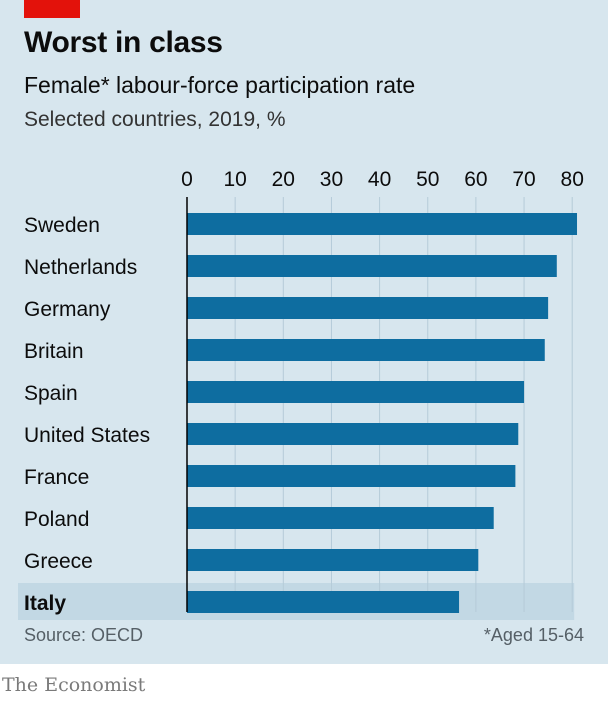 This screenshot has height=701, width=608. What do you see at coordinates (74, 685) in the screenshot?
I see `economist-logo: The Economist` at bounding box center [74, 685].